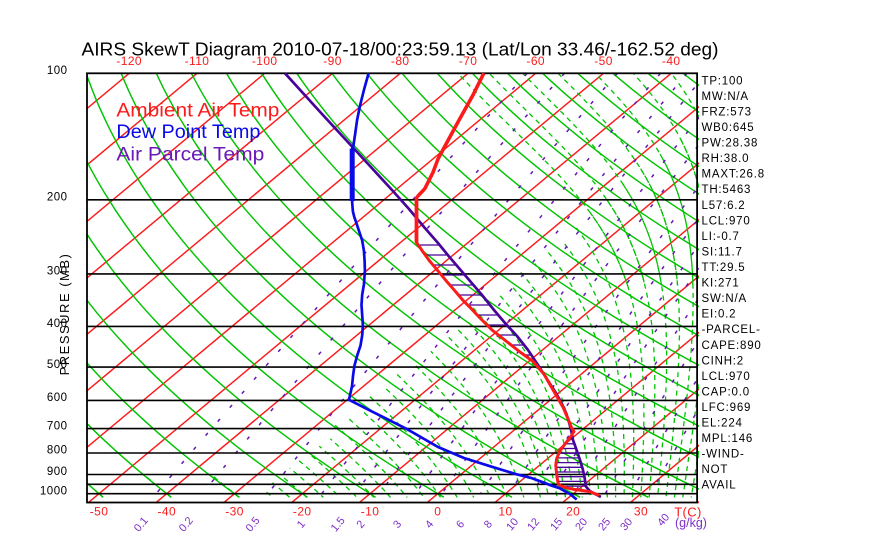 The image size is (870, 560). What do you see at coordinates (437, 512) in the screenshot?
I see `svg-text: 0` at bounding box center [437, 512].